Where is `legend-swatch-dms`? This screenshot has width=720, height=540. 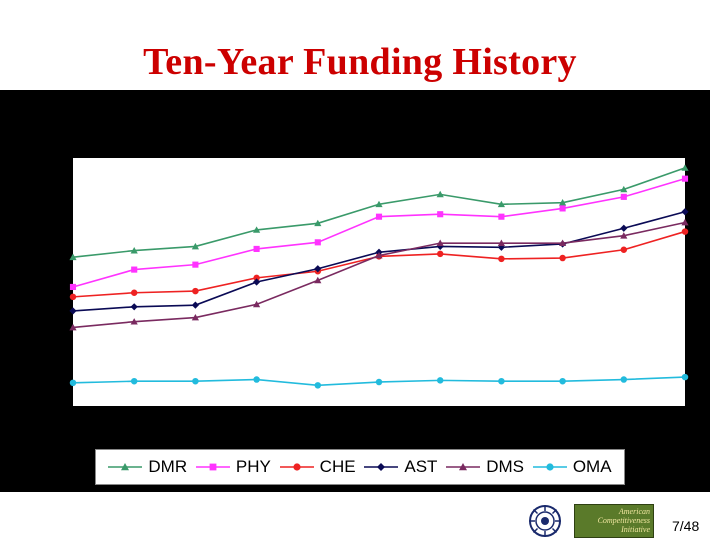
legend-swatch-dms is located at coordinates (463, 467).